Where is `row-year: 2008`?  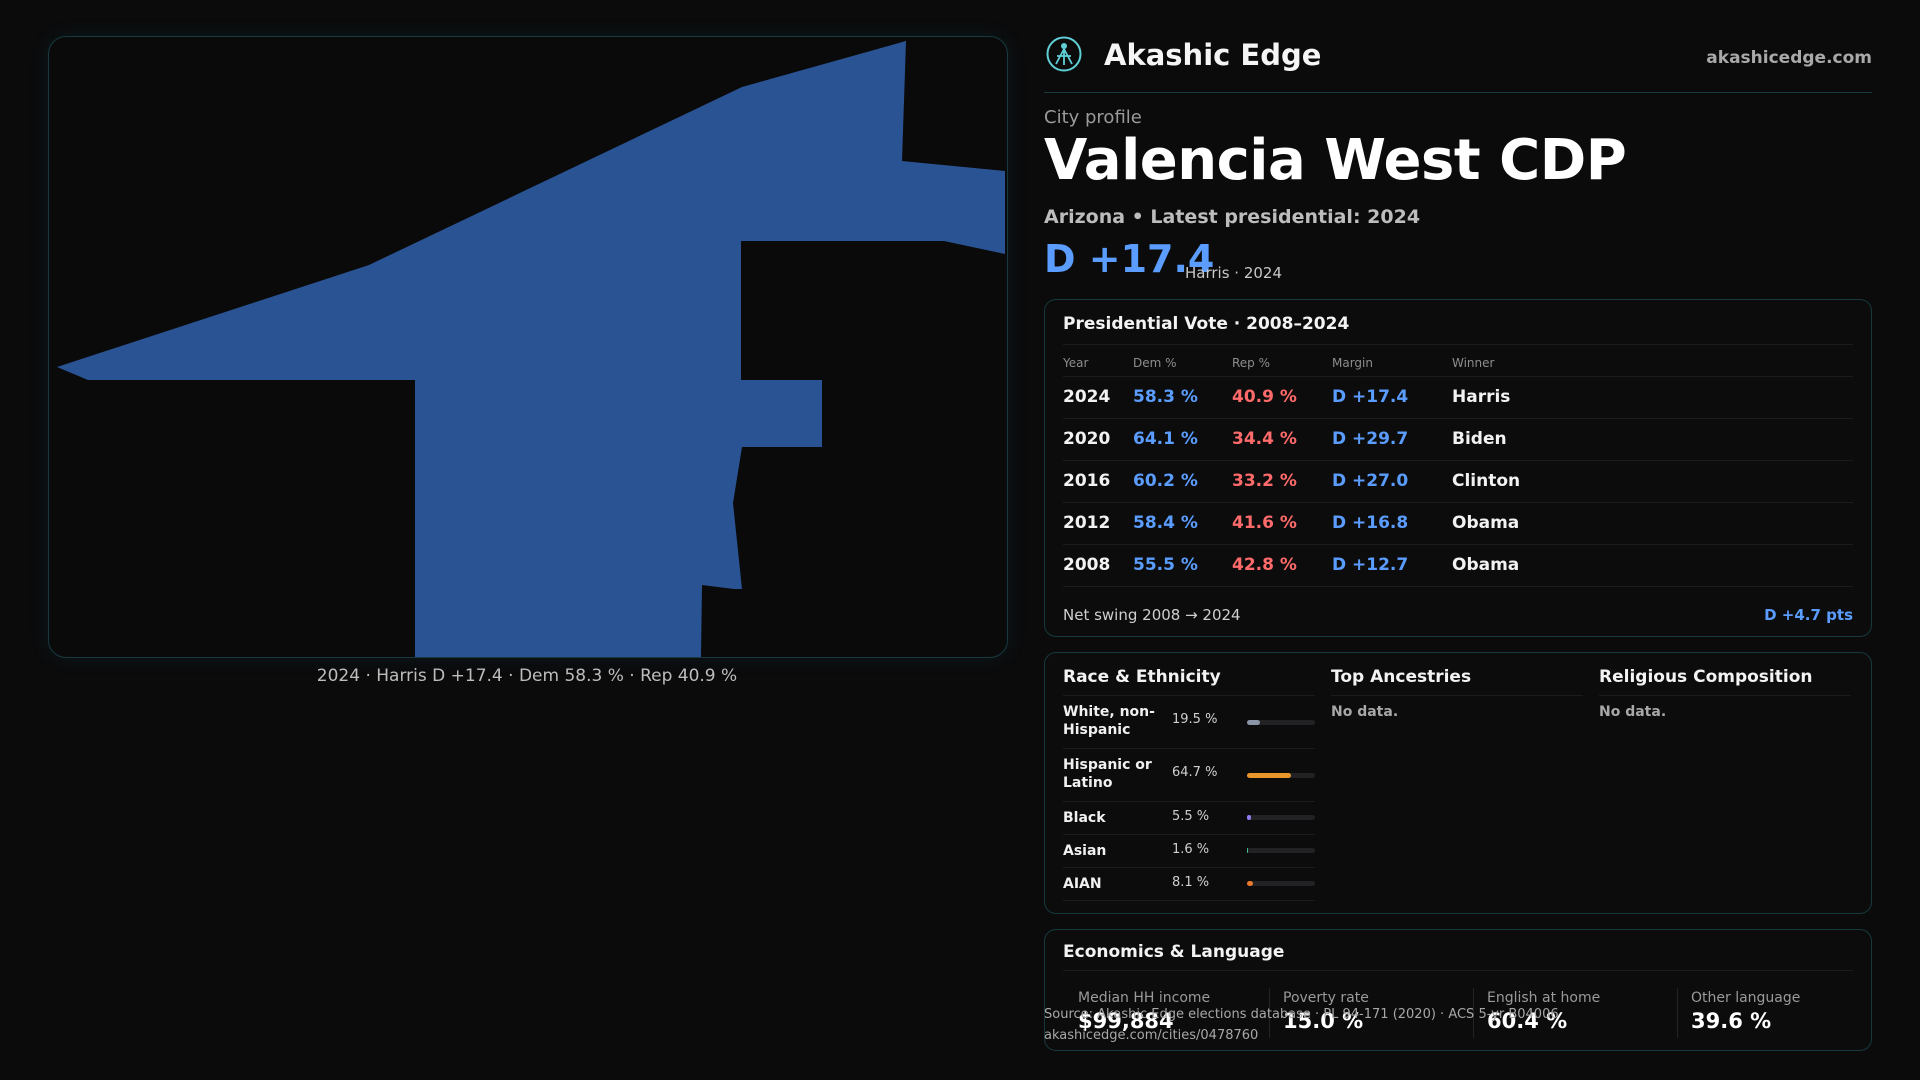
row-year: 2008 is located at coordinates (1087, 565).